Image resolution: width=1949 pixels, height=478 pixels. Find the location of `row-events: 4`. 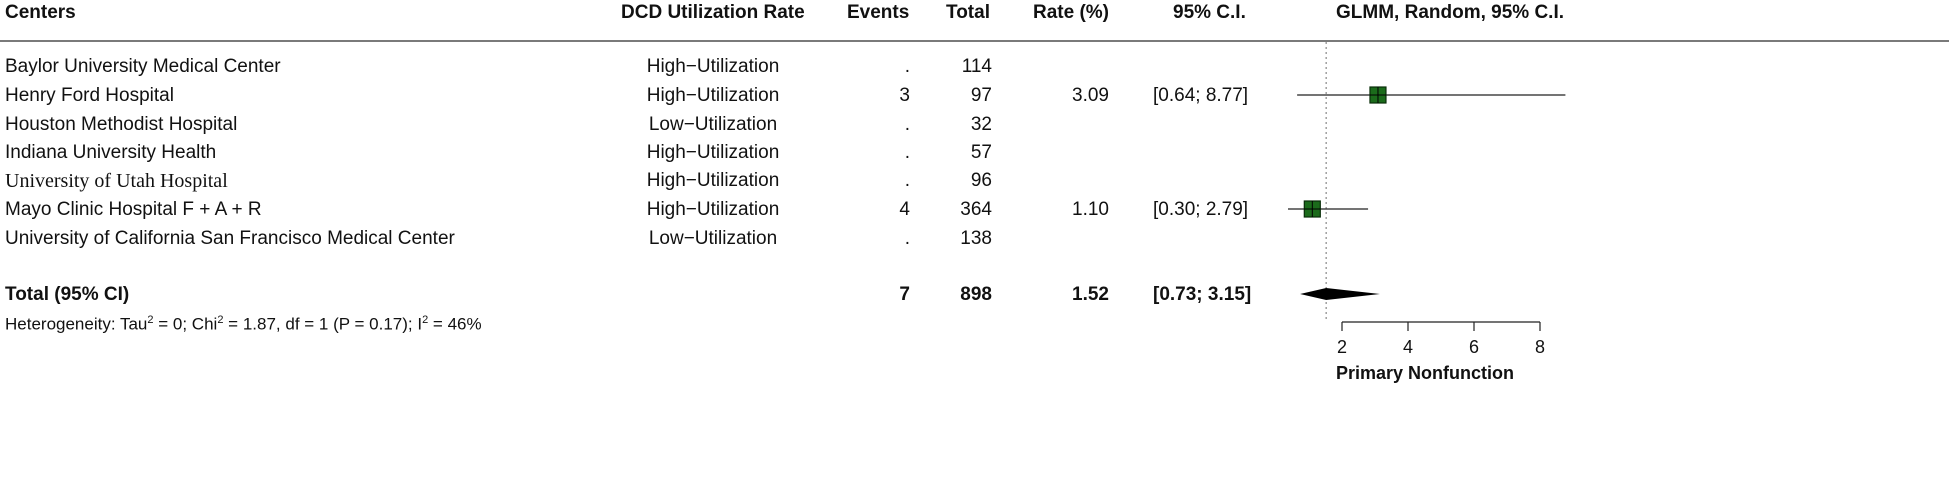

row-events: 4 is located at coordinates (904, 209).